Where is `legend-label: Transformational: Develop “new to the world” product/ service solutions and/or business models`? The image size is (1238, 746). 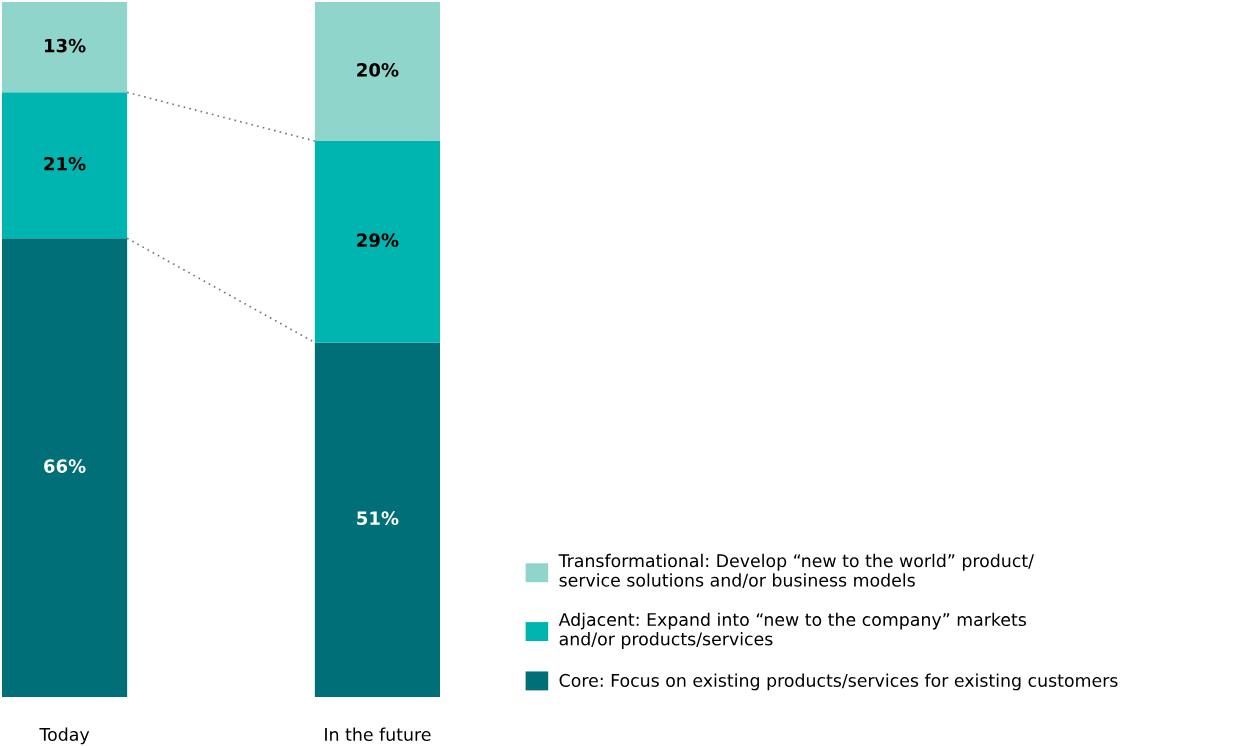 legend-label: Transformational: Develop “new to the world” product/ service solutions and/or business models is located at coordinates (796, 571).